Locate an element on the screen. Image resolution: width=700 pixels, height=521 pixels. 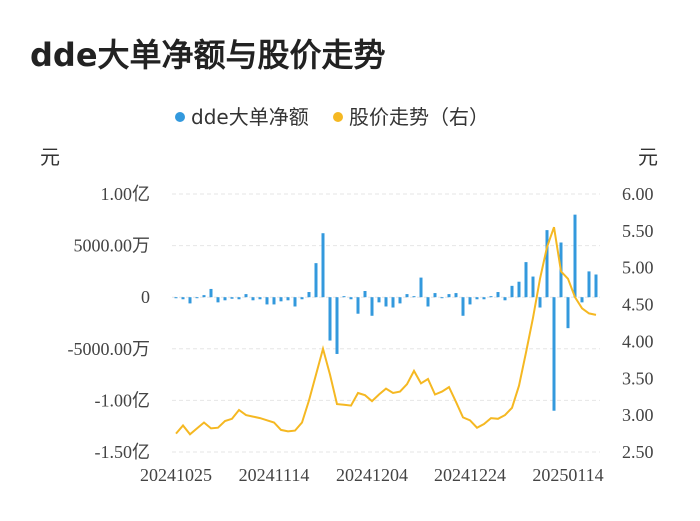
x-tick-label: 20241025 is located at coordinates (176, 475).